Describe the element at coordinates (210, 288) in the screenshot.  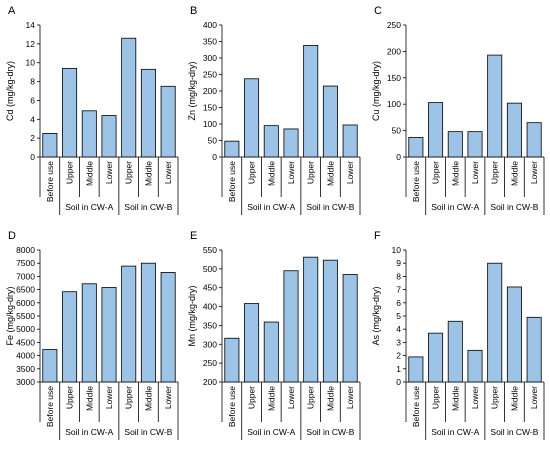
I see `y-tick-label: 450` at that location.